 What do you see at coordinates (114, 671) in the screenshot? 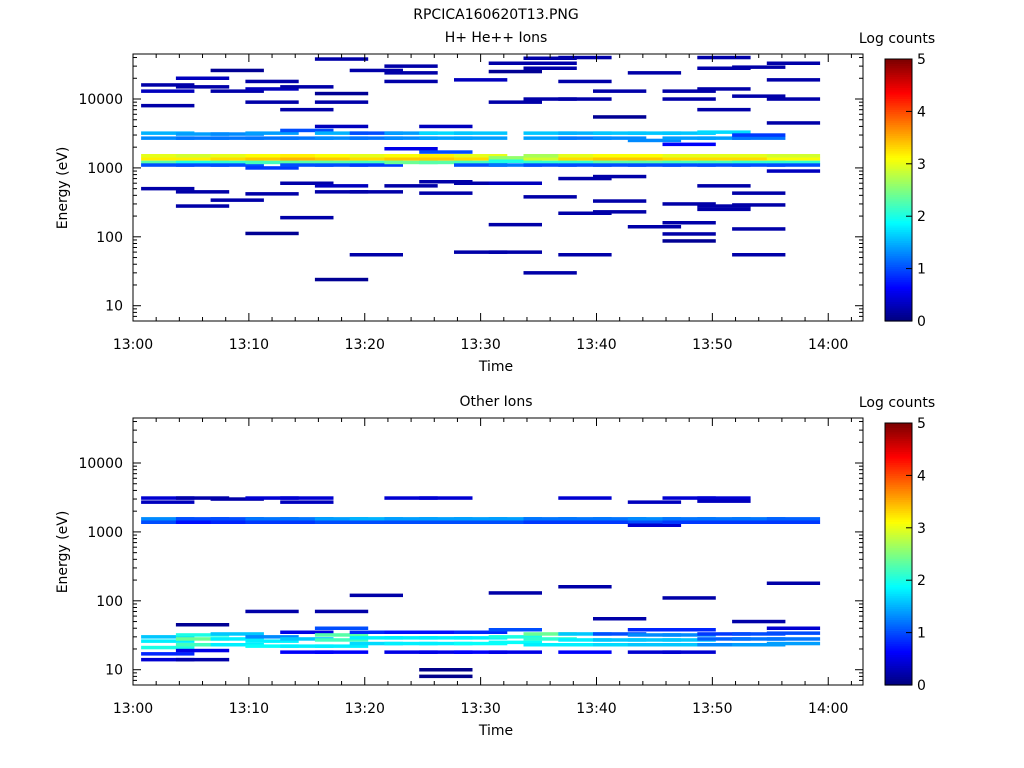
I see `y-tick-label: 10` at bounding box center [114, 671].